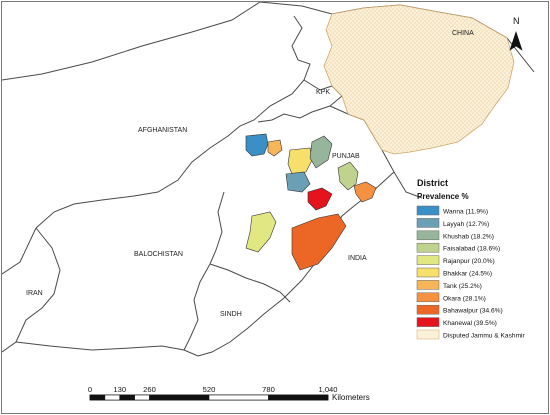  Describe the element at coordinates (19, 251) in the screenshot. I see `boundary-iran-west` at that location.